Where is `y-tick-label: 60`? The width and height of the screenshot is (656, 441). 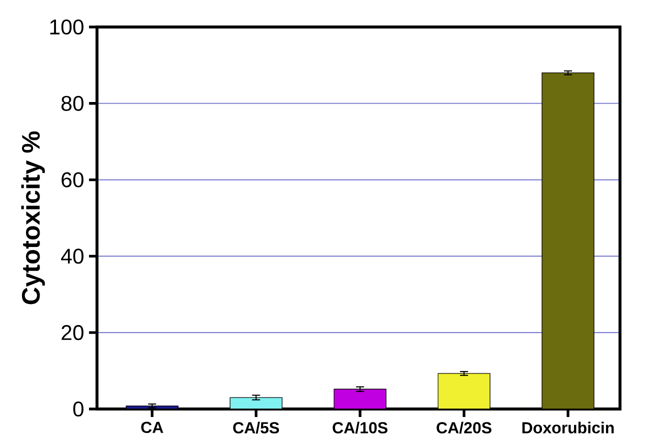 y-tick-label: 60 is located at coordinates (73, 180).